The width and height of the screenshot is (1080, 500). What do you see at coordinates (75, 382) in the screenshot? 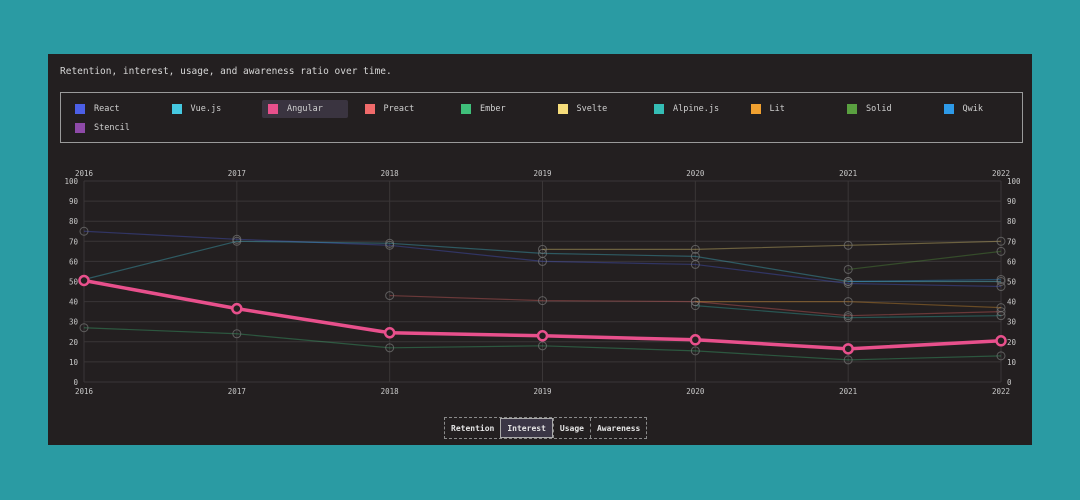
I see `y-tick-left: 0` at bounding box center [75, 382].